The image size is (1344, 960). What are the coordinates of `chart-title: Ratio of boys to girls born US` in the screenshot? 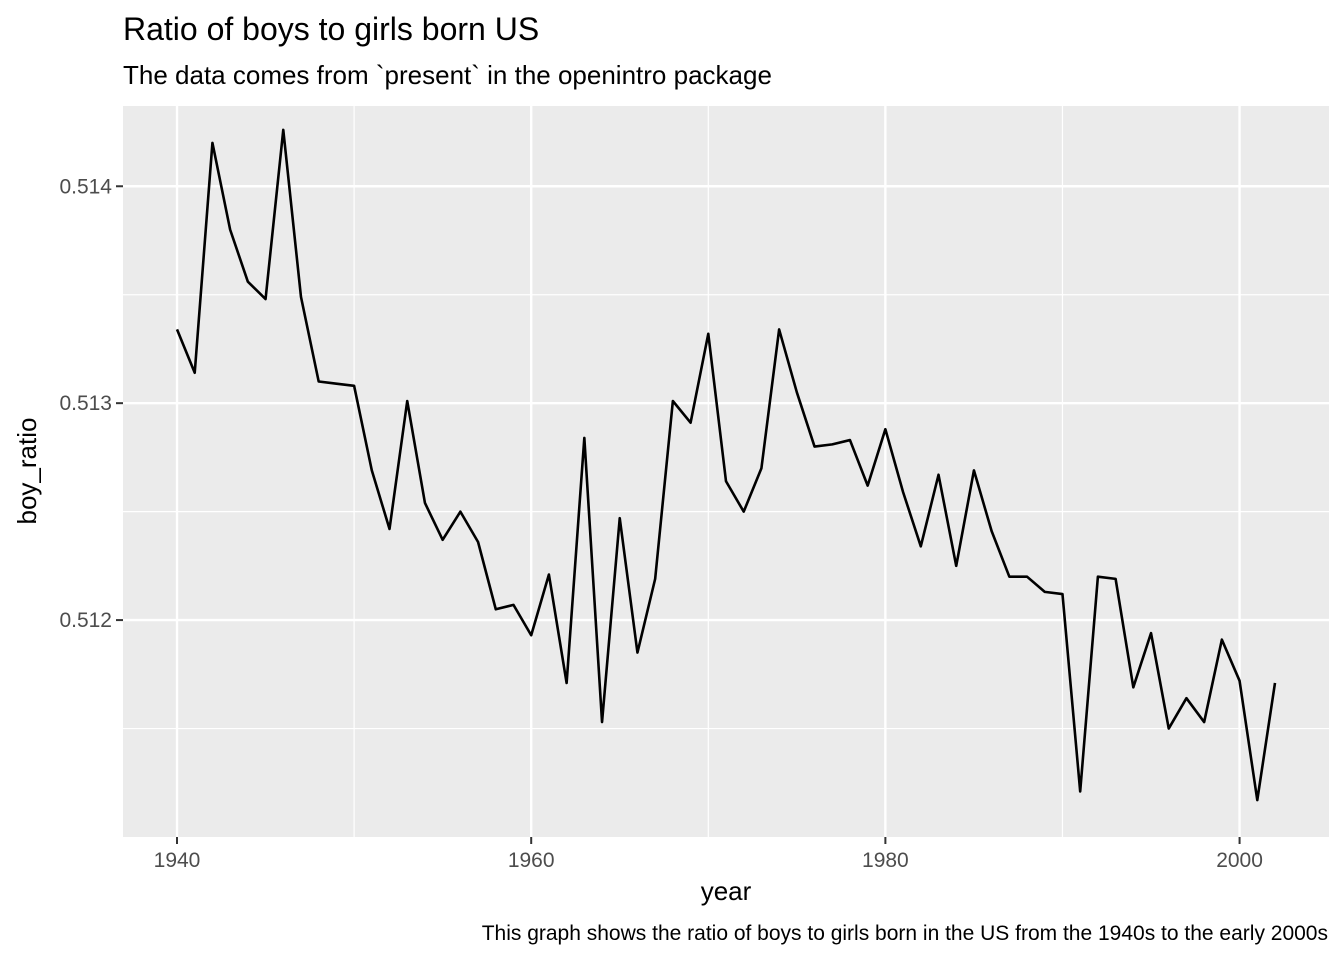 It's located at (331, 29).